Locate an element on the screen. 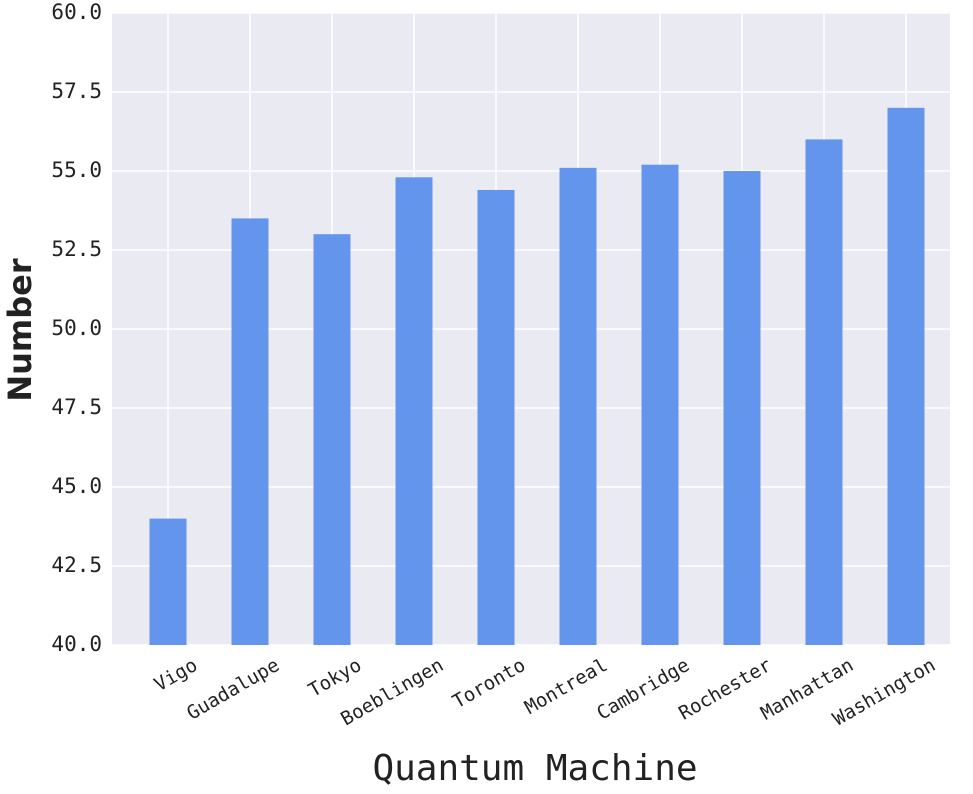 This screenshot has width=973, height=794. x-tick-label: Vigo is located at coordinates (176, 675).